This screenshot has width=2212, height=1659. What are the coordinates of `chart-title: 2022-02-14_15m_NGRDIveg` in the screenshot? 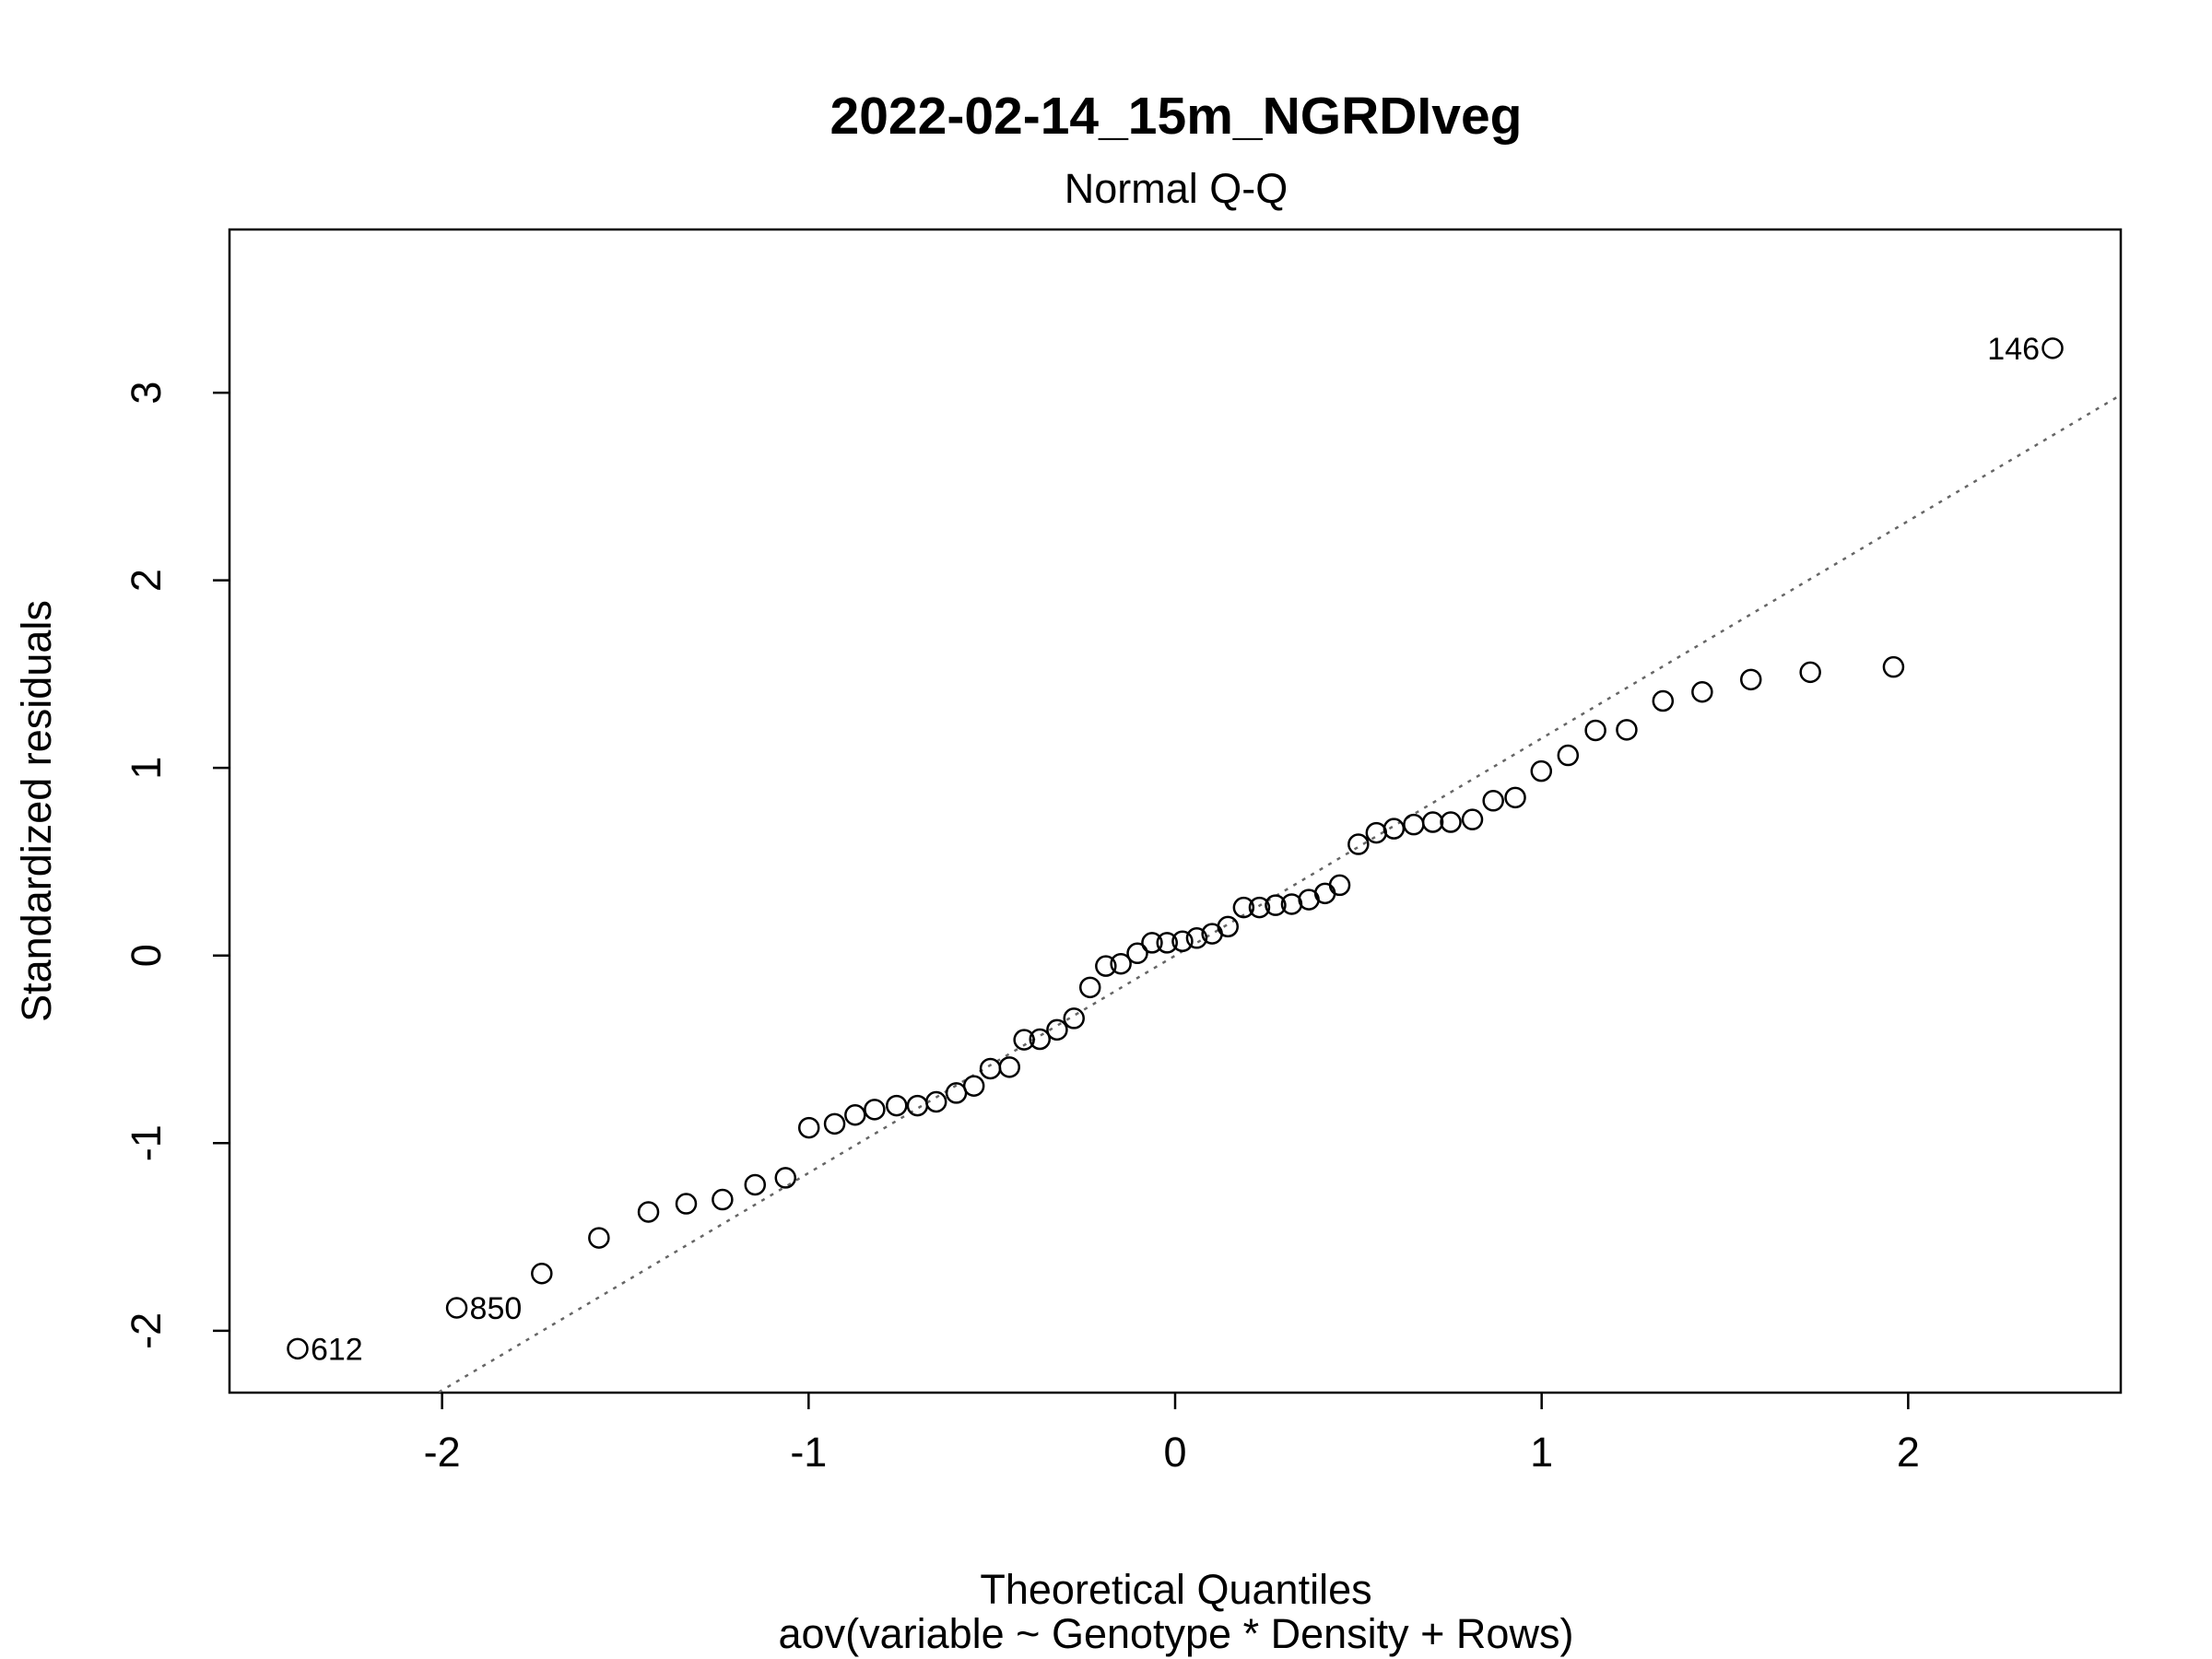 It's located at (1176, 116).